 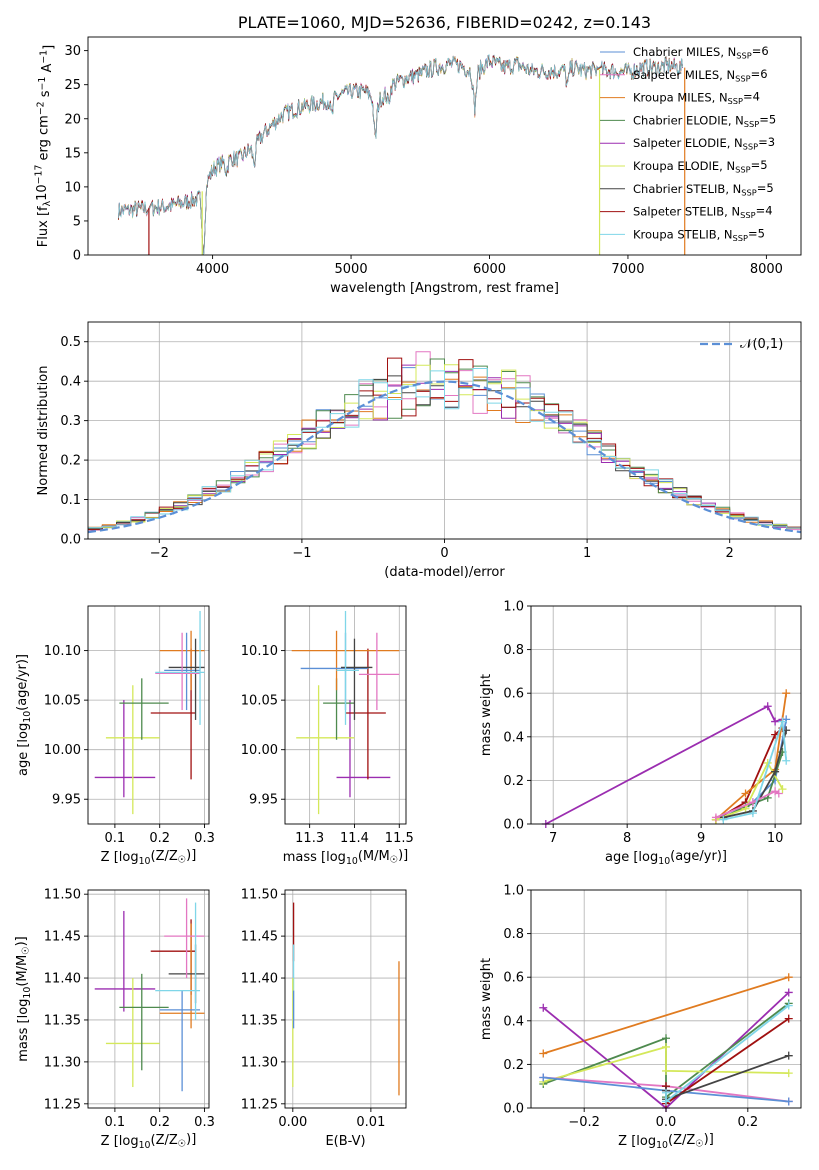 I want to click on mass_vs_ebv-axes, so click(x=345, y=999).